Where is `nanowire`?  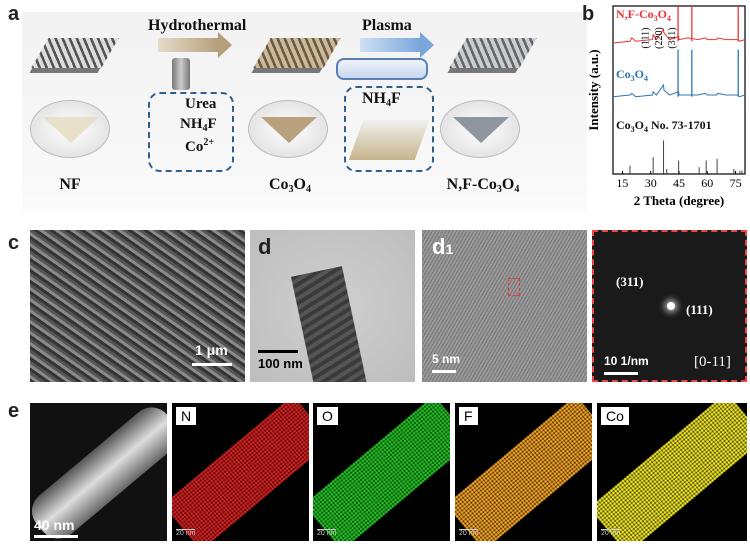 nanowire is located at coordinates (331, 324).